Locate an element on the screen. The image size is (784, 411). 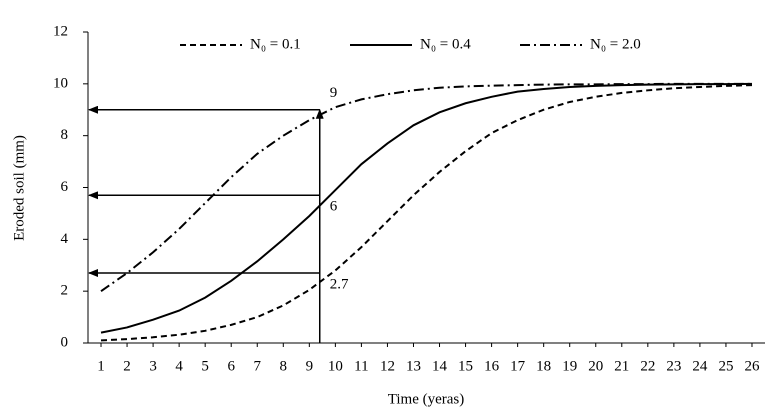
x-tick-label: 14 is located at coordinates (440, 366).